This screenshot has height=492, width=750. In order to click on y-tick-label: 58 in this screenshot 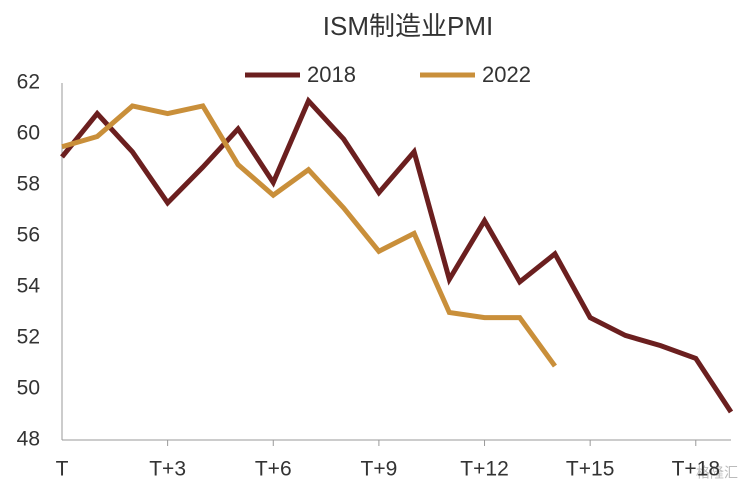, I will do `click(28, 184)`.